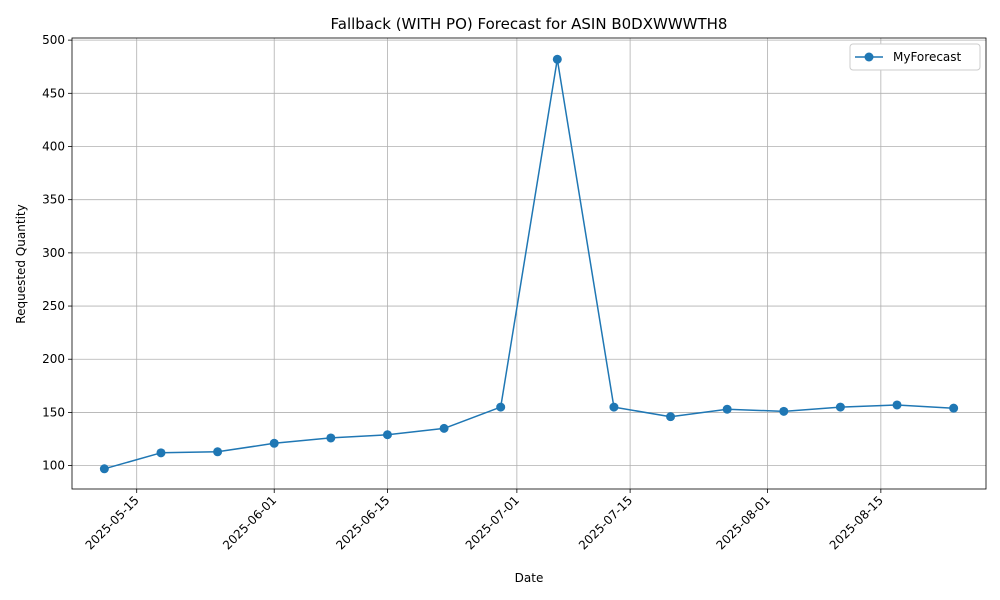  Describe the element at coordinates (53, 200) in the screenshot. I see `y-tick-label: 350` at that location.